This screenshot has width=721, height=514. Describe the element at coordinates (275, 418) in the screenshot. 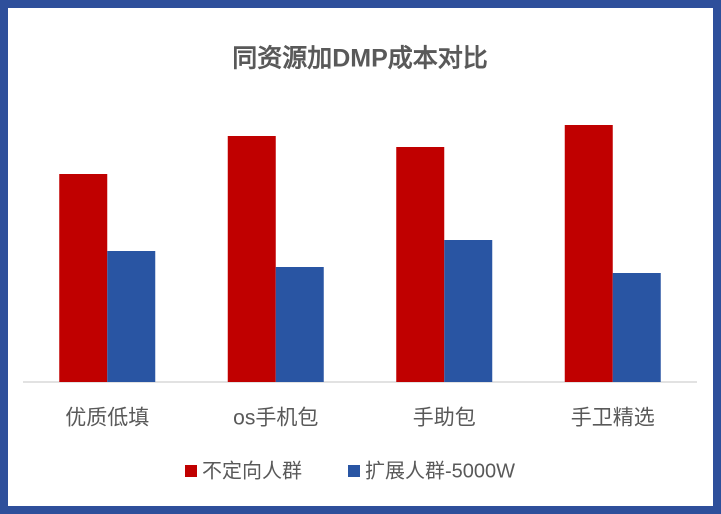

I see `x-tick-label: os手机包` at that location.